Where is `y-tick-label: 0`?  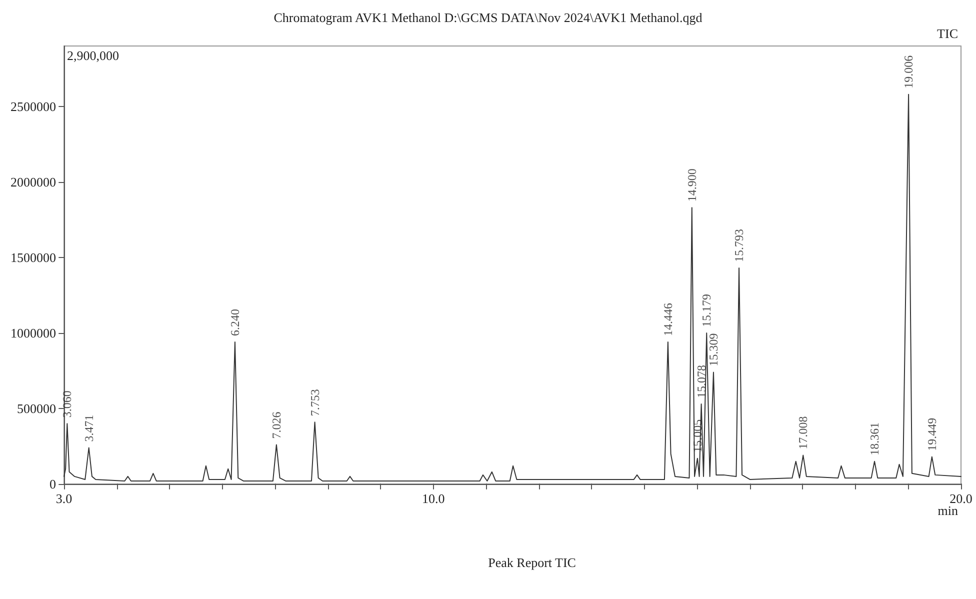
y-tick-label: 0 is located at coordinates (53, 484).